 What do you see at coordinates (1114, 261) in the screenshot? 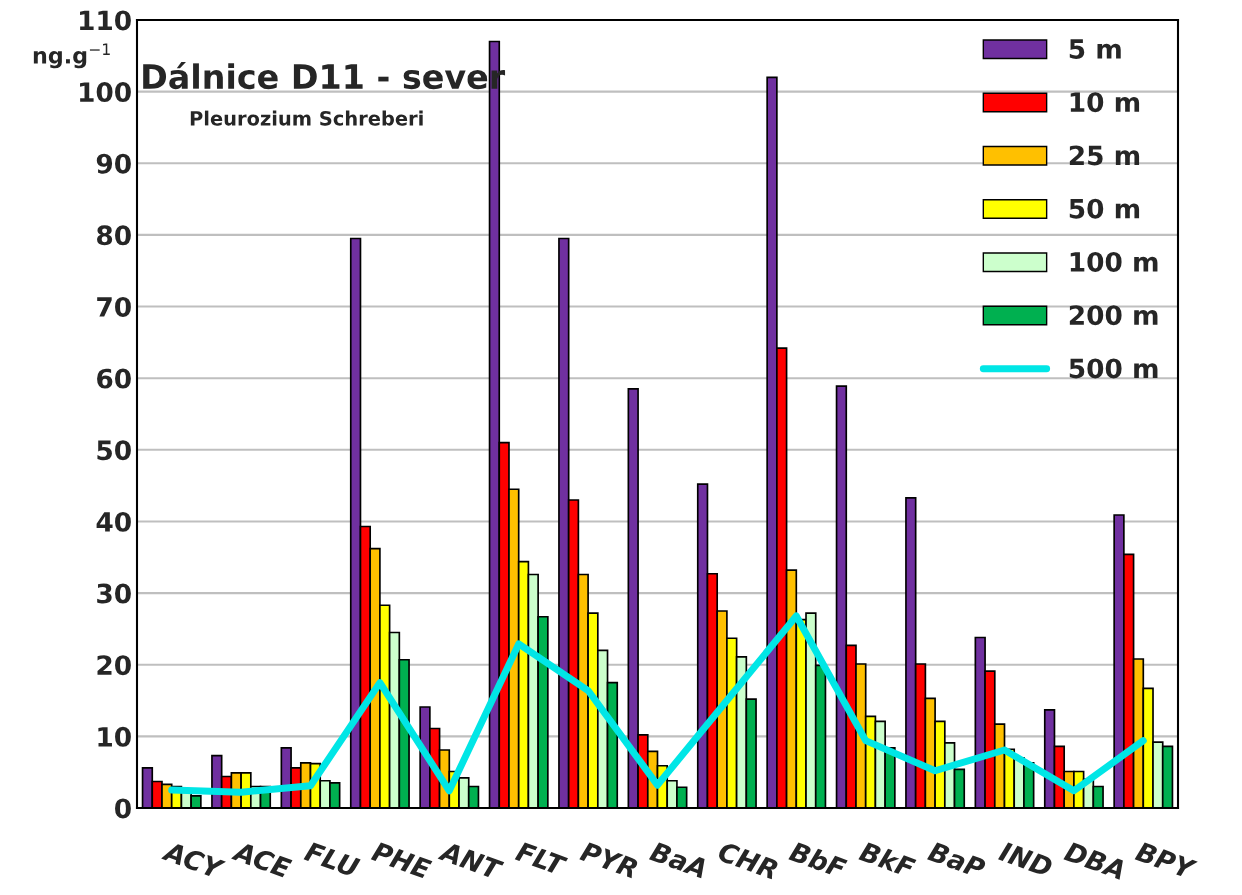
I see `legend-label: 100 m` at bounding box center [1114, 261].